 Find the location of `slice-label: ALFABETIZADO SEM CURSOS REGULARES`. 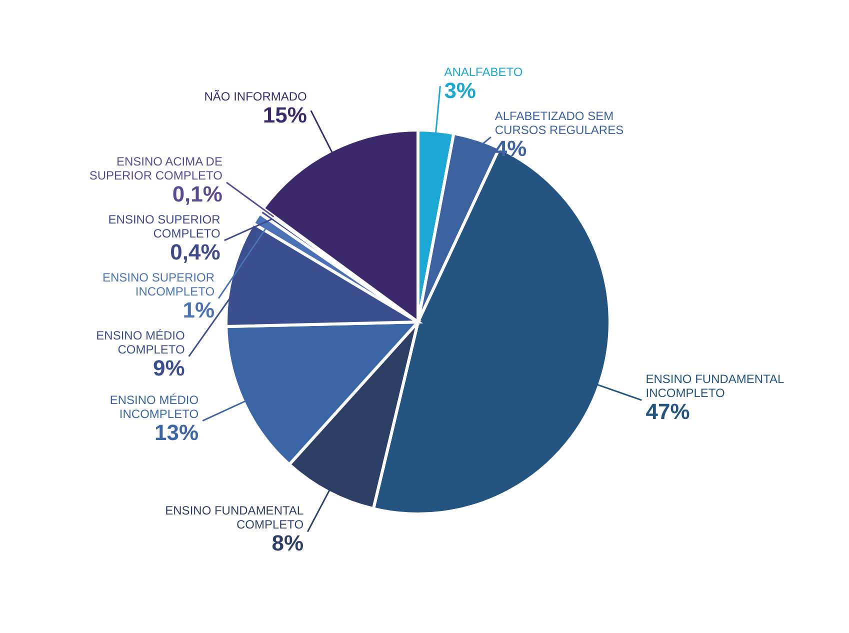

slice-label: ALFABETIZADO SEM CURSOS REGULARES is located at coordinates (559, 123).